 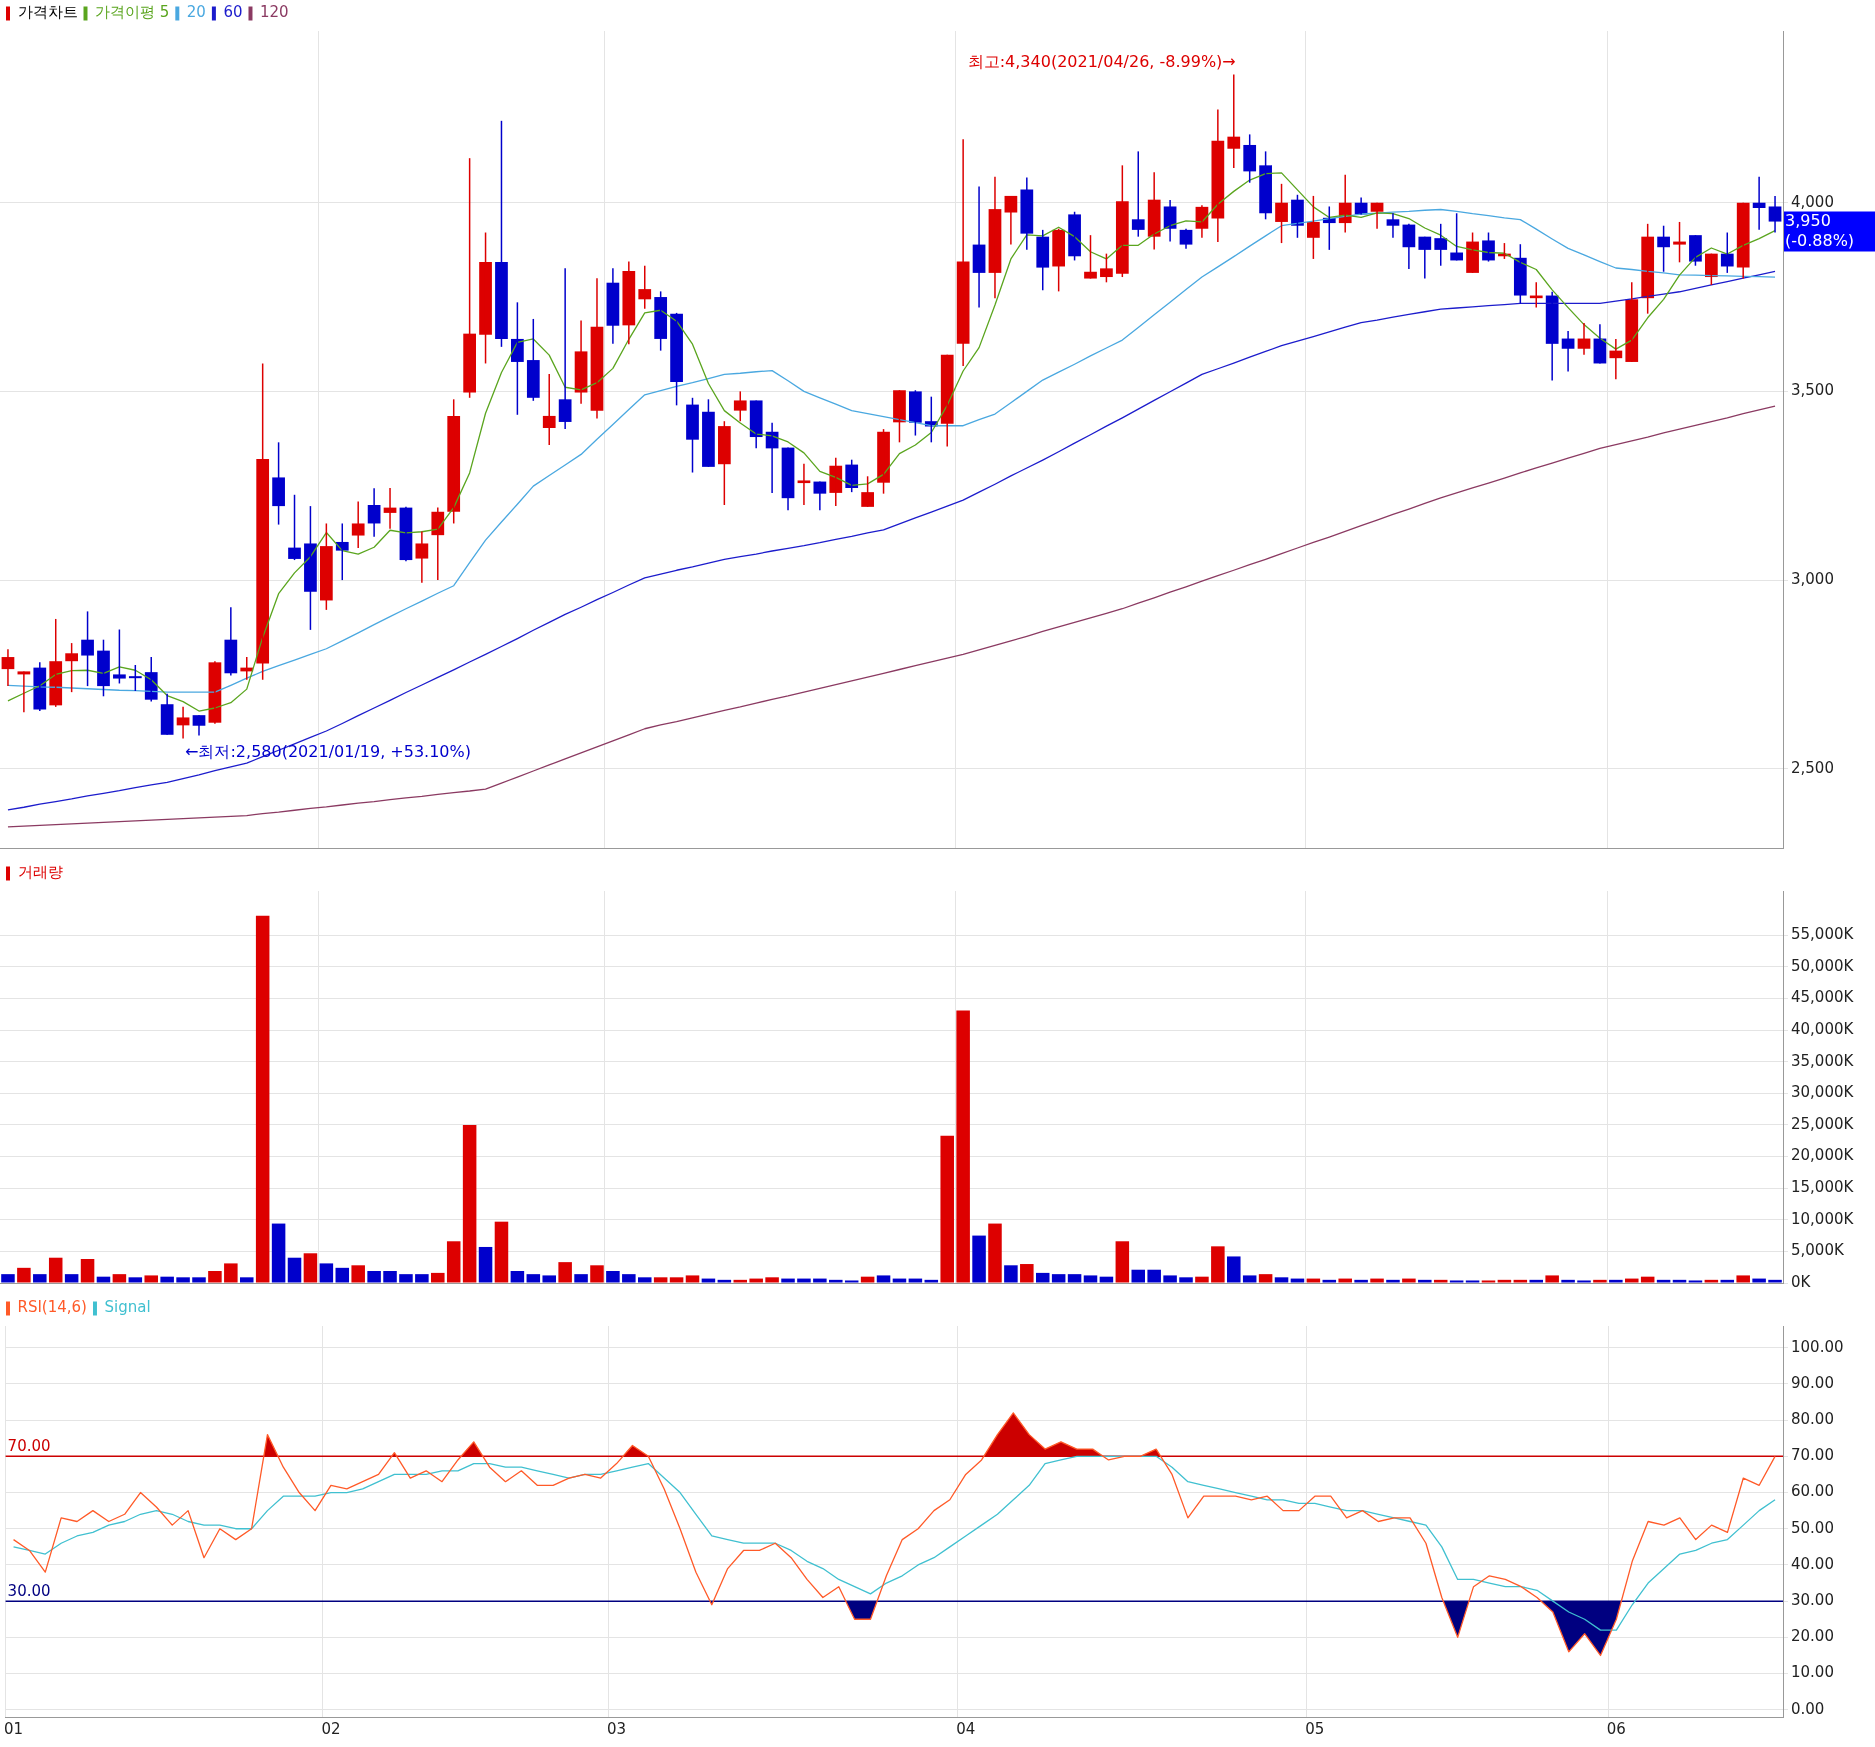 What do you see at coordinates (1820, 230) in the screenshot?
I see `text: 3,950 (-0.88%)` at bounding box center [1820, 230].